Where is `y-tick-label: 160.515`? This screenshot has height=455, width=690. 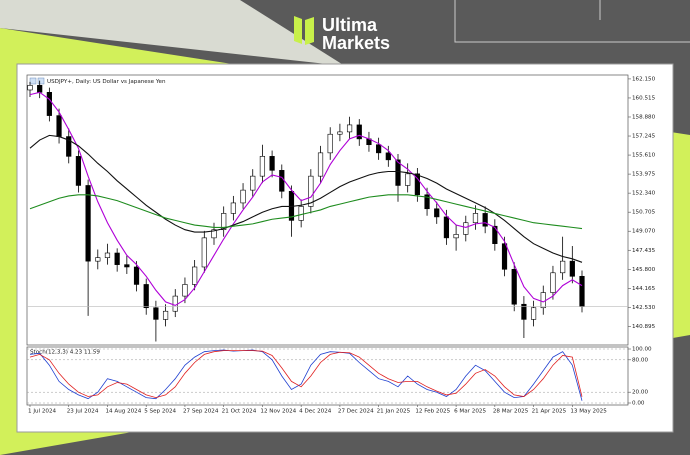
y-tick-label: 160.515 is located at coordinates (644, 98).